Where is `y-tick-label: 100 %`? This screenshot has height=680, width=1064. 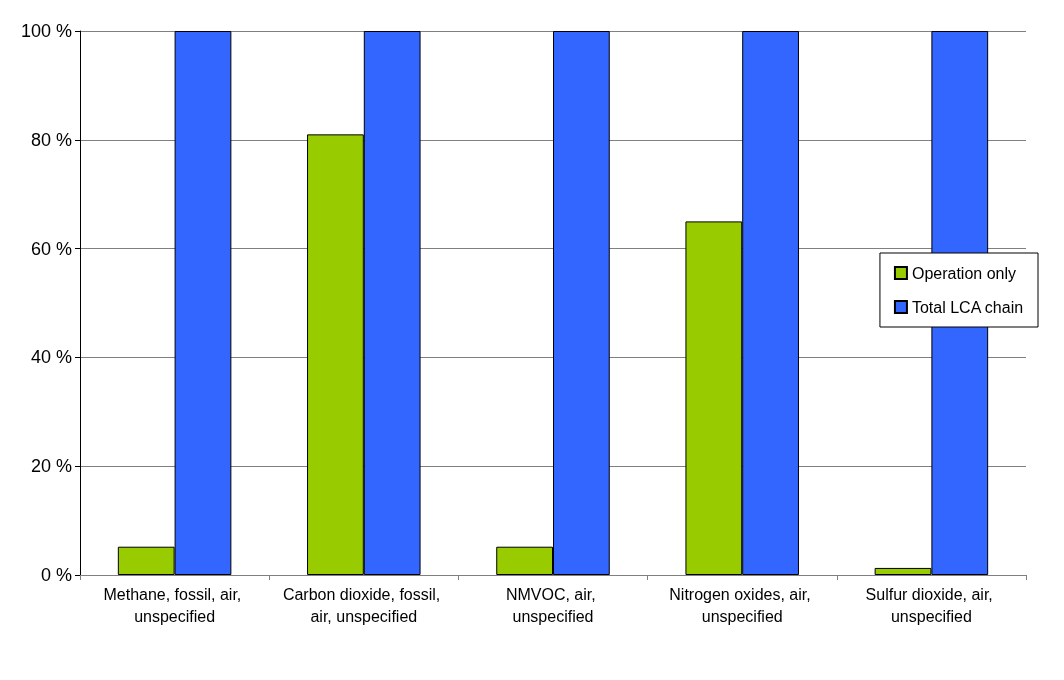
y-tick-label: 100 % is located at coordinates (46, 31).